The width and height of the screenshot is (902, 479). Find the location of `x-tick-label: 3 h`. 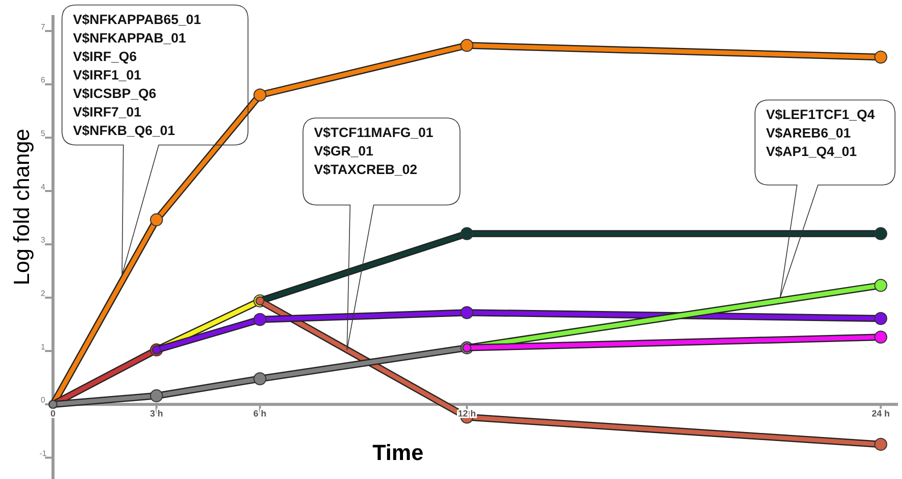

x-tick-label: 3 h is located at coordinates (156, 413).